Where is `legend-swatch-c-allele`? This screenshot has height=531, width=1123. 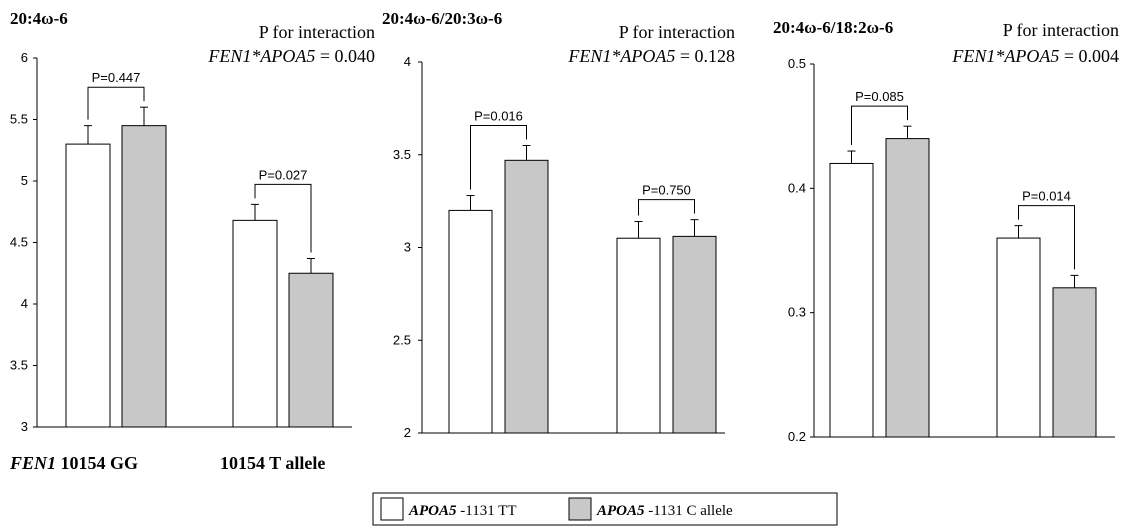
legend-swatch-c-allele is located at coordinates (580, 509).